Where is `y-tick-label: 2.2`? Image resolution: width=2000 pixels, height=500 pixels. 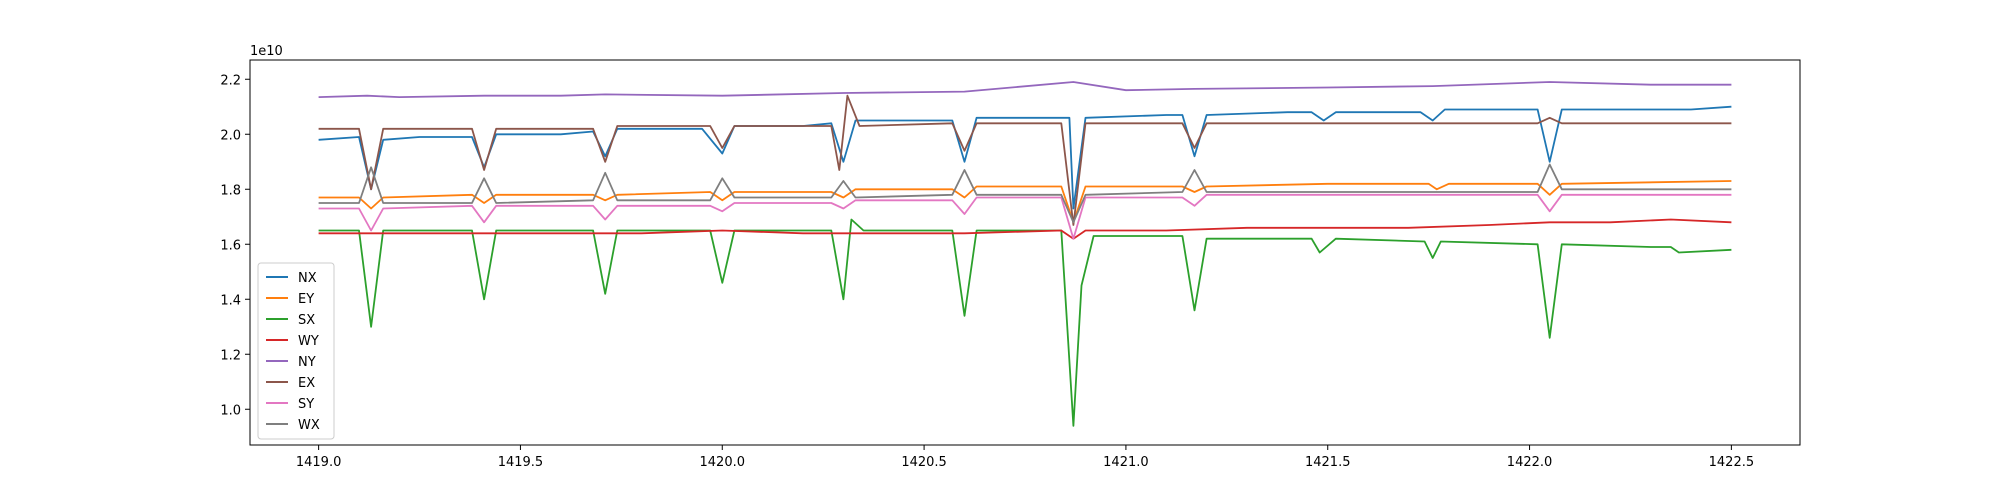 y-tick-label: 2.2 is located at coordinates (230, 80).